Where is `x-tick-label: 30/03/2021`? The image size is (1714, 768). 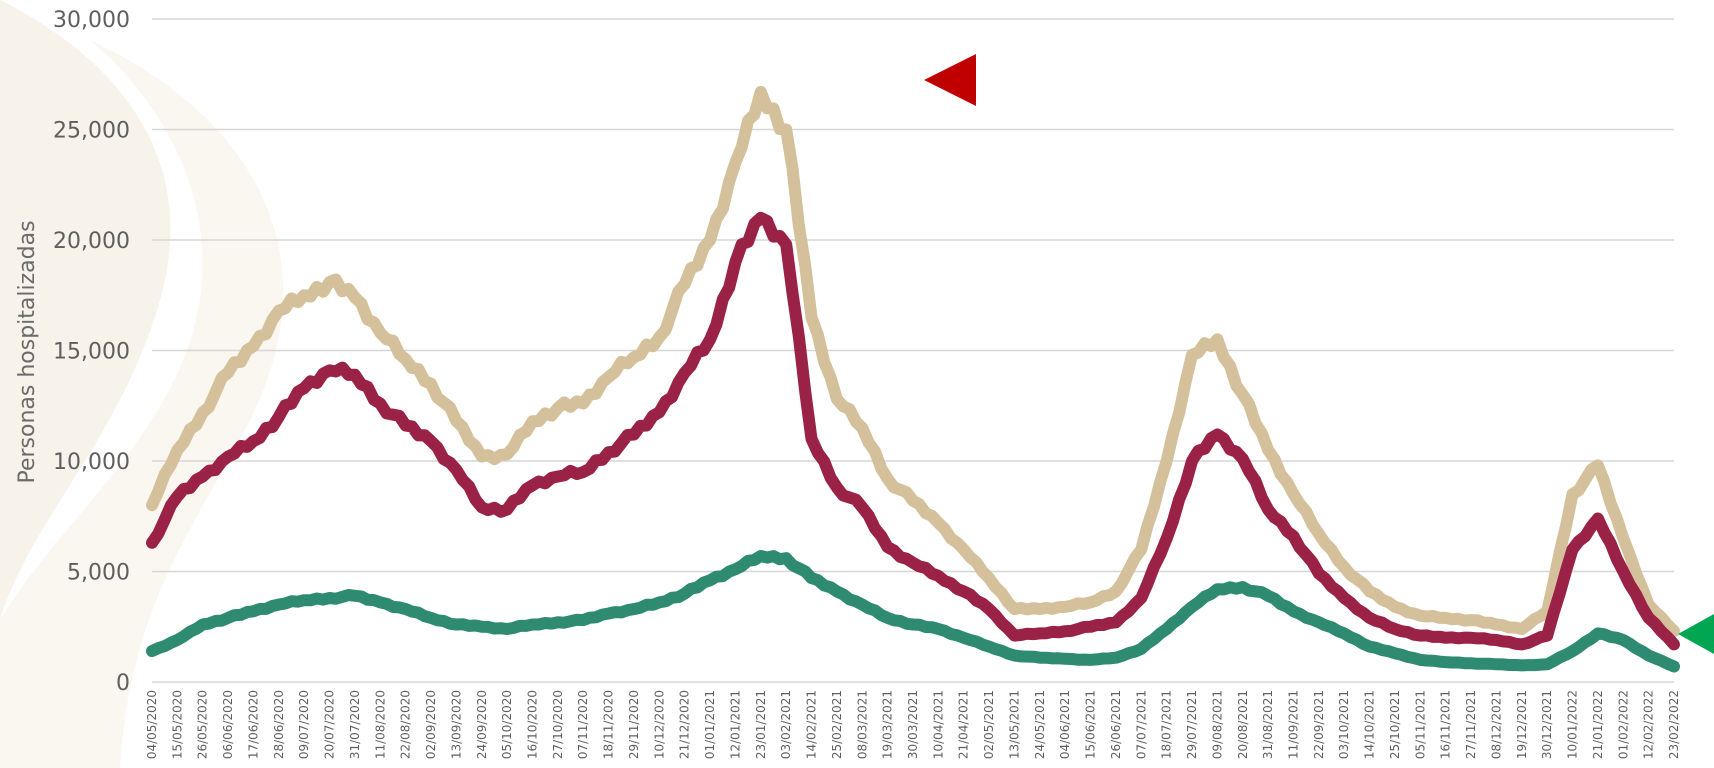 x-tick-label: 30/03/2021 is located at coordinates (913, 724).